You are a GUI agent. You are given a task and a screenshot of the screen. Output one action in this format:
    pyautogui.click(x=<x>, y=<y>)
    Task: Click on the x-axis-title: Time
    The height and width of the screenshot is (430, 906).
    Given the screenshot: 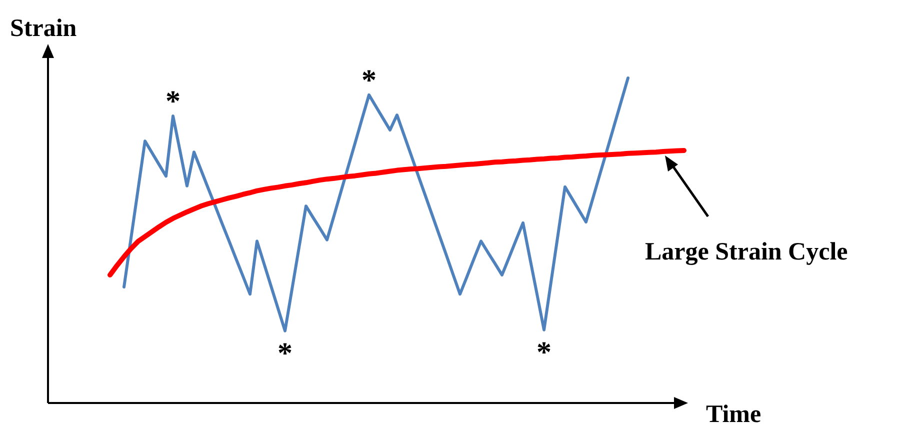 What is the action you would take?
    pyautogui.click(x=734, y=414)
    